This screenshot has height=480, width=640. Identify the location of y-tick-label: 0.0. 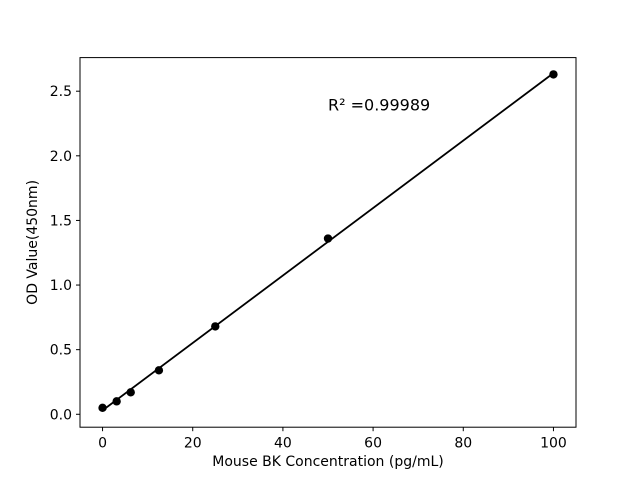
(61, 415).